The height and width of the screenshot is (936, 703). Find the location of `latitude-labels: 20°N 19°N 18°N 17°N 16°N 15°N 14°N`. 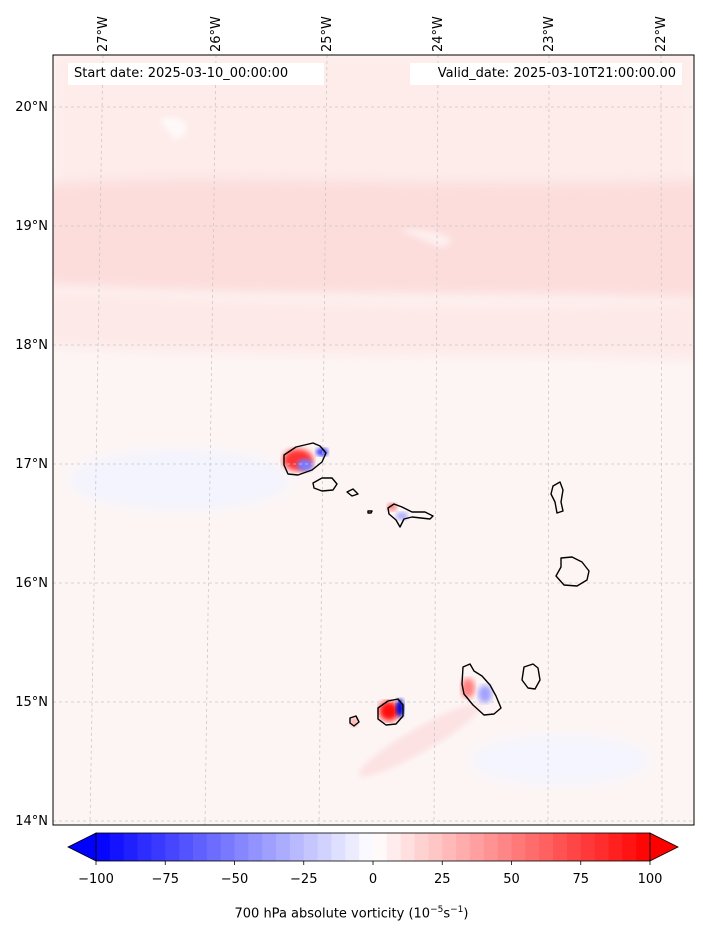

latitude-labels: 20°N 19°N 18°N 17°N 16°N 15°N 14°N is located at coordinates (31, 464).